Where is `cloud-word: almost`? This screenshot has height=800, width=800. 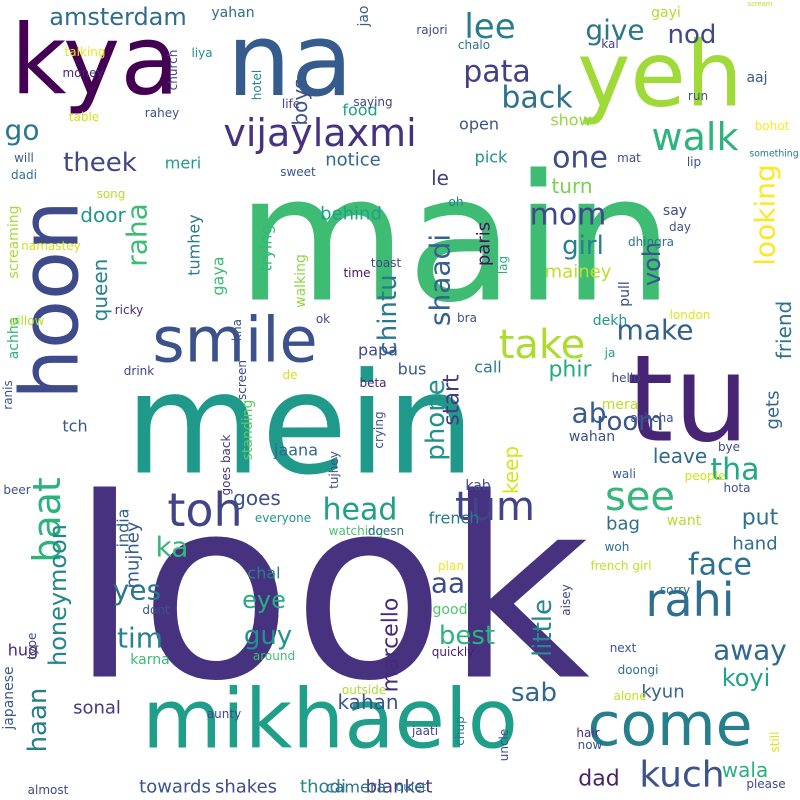
cloud-word: almost is located at coordinates (48, 790).